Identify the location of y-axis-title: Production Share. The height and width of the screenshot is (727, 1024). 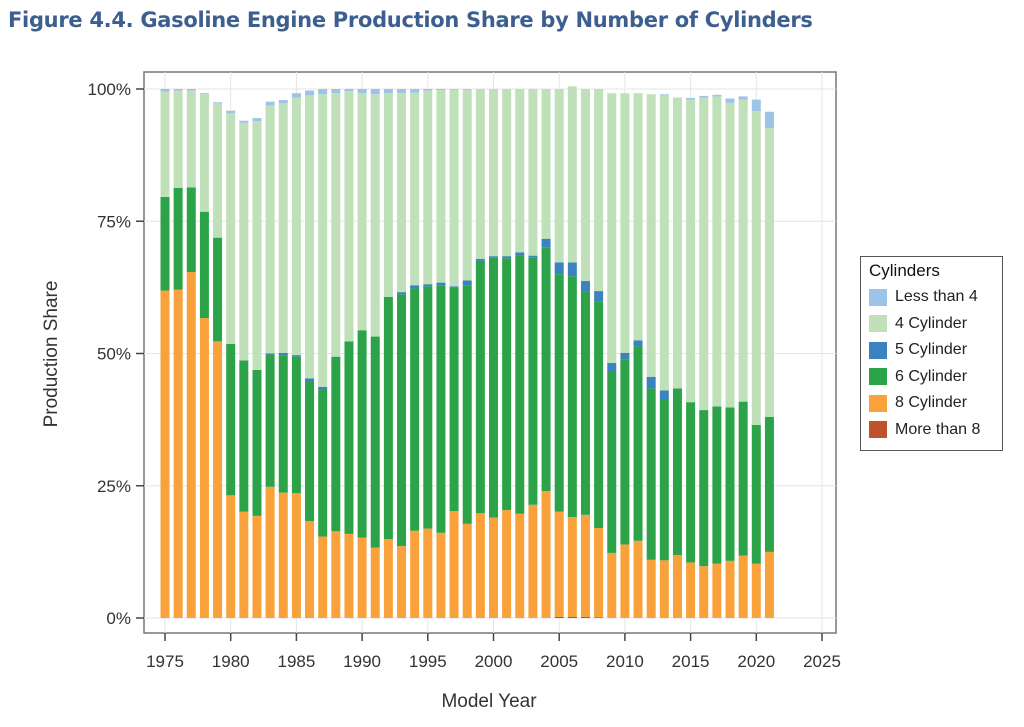
(51, 354).